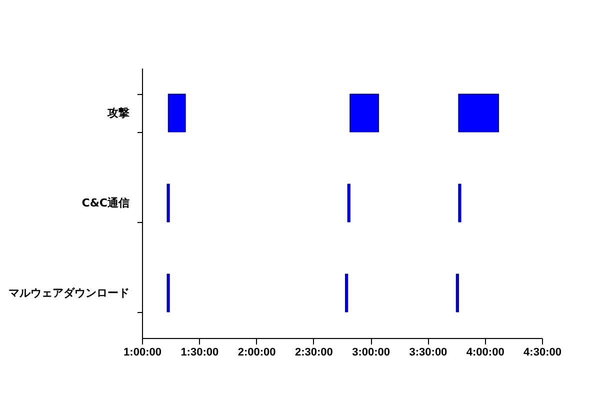  What do you see at coordinates (485, 352) in the screenshot?
I see `x-tick-label: 4:00:00` at bounding box center [485, 352].